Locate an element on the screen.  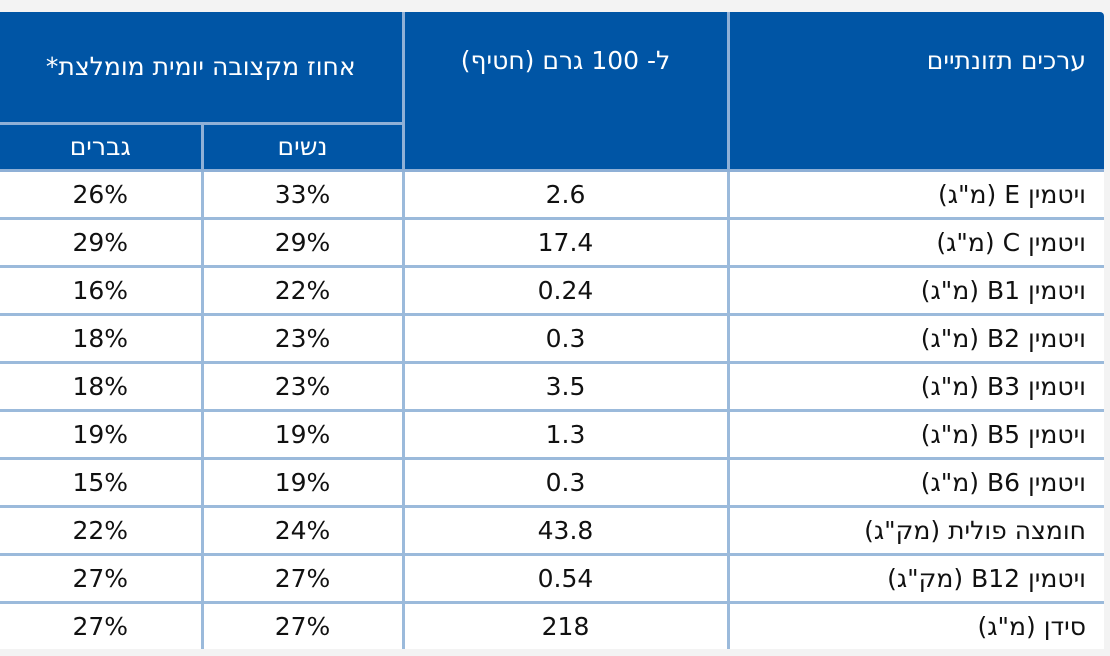
table-row: ויטמין B5 (מ"ג) 1.3 19% 19% is located at coordinates (552, 434).